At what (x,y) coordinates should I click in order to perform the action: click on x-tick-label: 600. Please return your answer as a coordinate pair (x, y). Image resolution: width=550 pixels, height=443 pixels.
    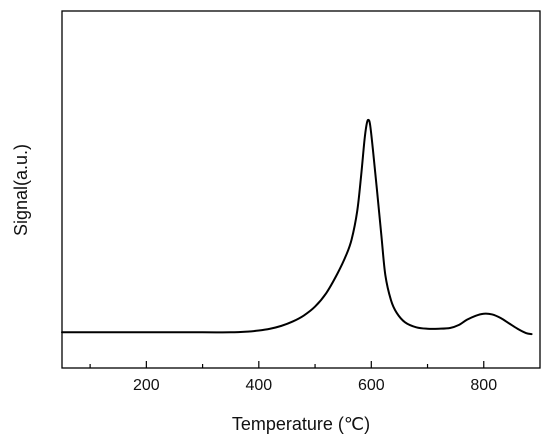
    Looking at the image, I should click on (371, 385).